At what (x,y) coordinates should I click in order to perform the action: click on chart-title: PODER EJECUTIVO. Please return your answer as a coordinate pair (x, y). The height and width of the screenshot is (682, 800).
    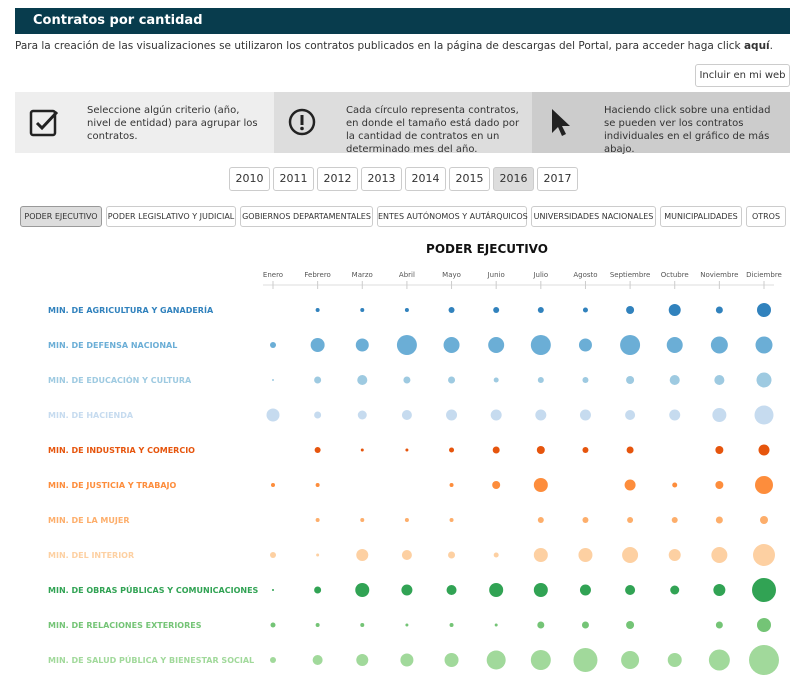
    Looking at the image, I should click on (487, 249).